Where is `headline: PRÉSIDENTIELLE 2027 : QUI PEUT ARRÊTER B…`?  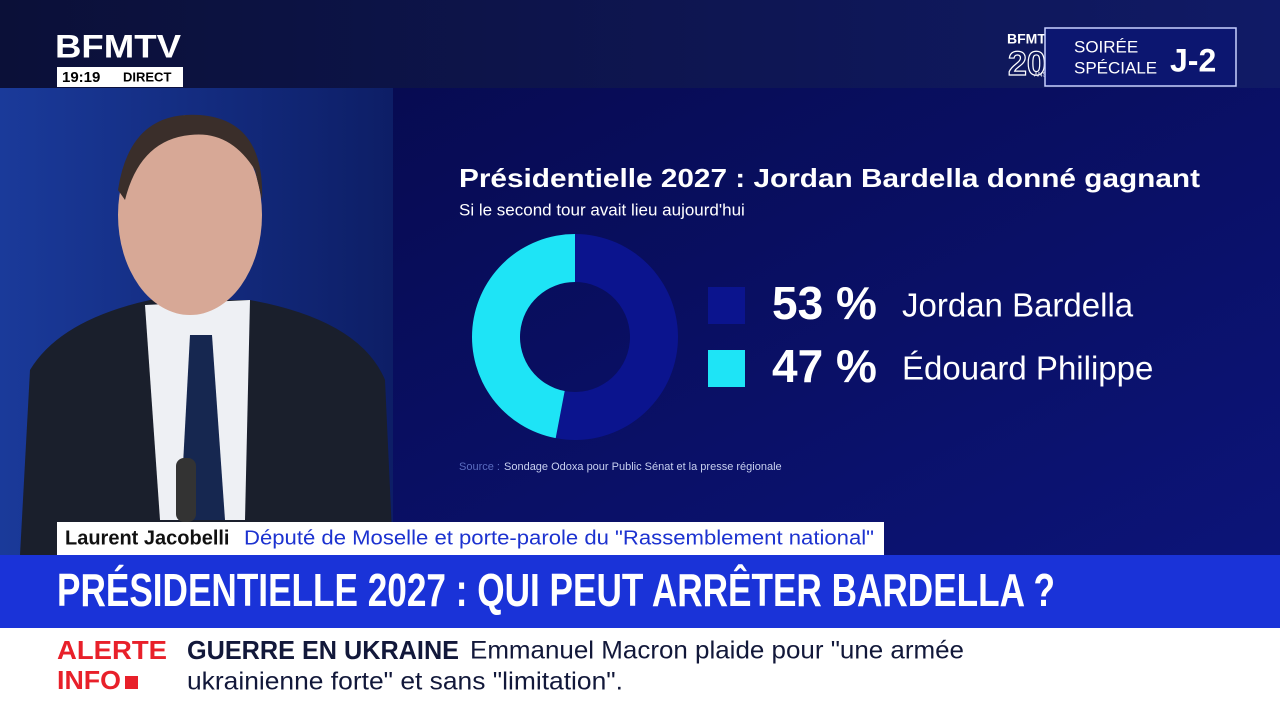 headline: PRÉSIDENTIELLE 2027 : QUI PEUT ARRÊTER B… is located at coordinates (556, 590).